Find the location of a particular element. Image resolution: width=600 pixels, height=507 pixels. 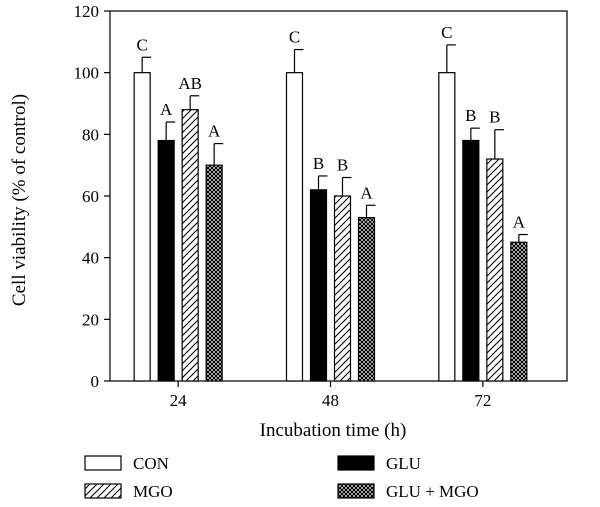

legend-label: GLU is located at coordinates (403, 463).